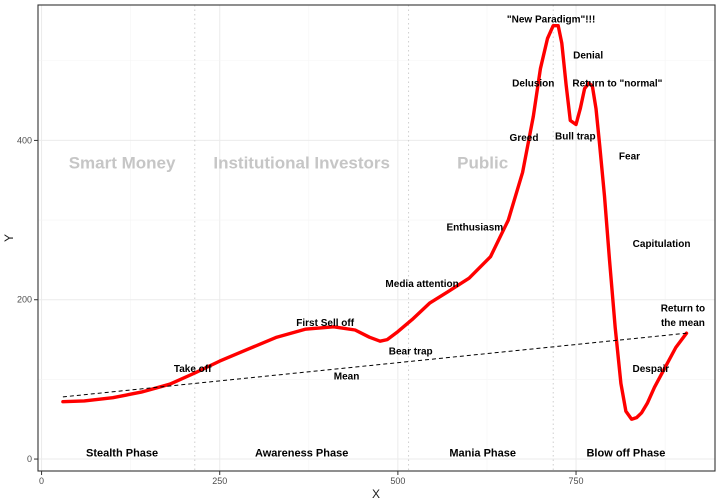 This screenshot has width=720, height=504. Describe the element at coordinates (122, 163) in the screenshot. I see `actor-label: Smart Money` at that location.